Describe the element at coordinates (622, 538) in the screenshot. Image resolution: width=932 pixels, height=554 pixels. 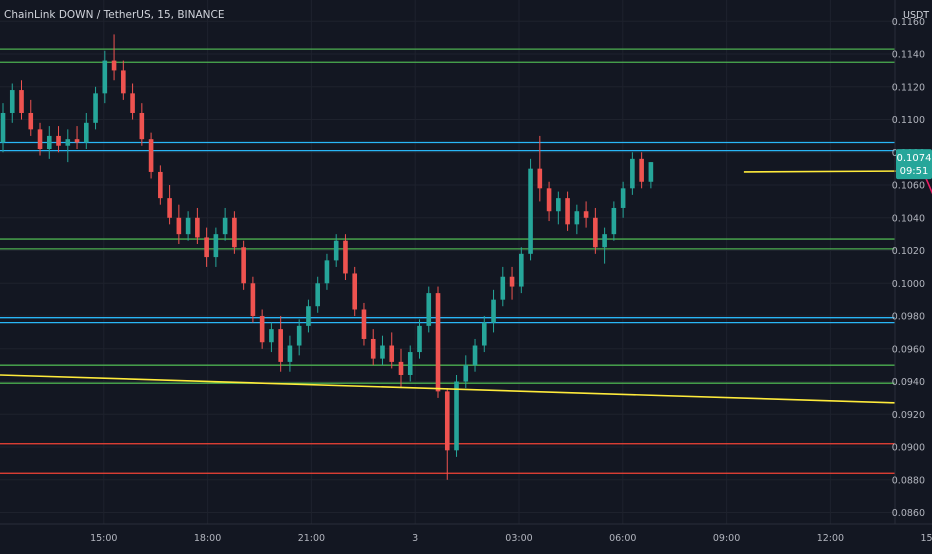
I see `time-tick-label: 06:00` at that location.